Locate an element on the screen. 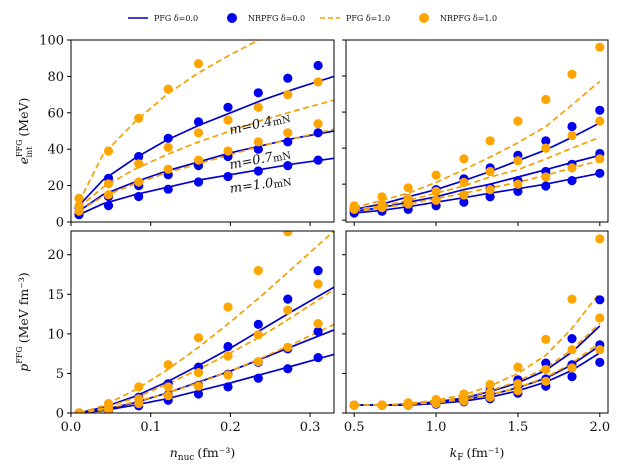 This screenshot has height=471, width=618. y-tick-label-top-left-0: 0 is located at coordinates (60, 223).